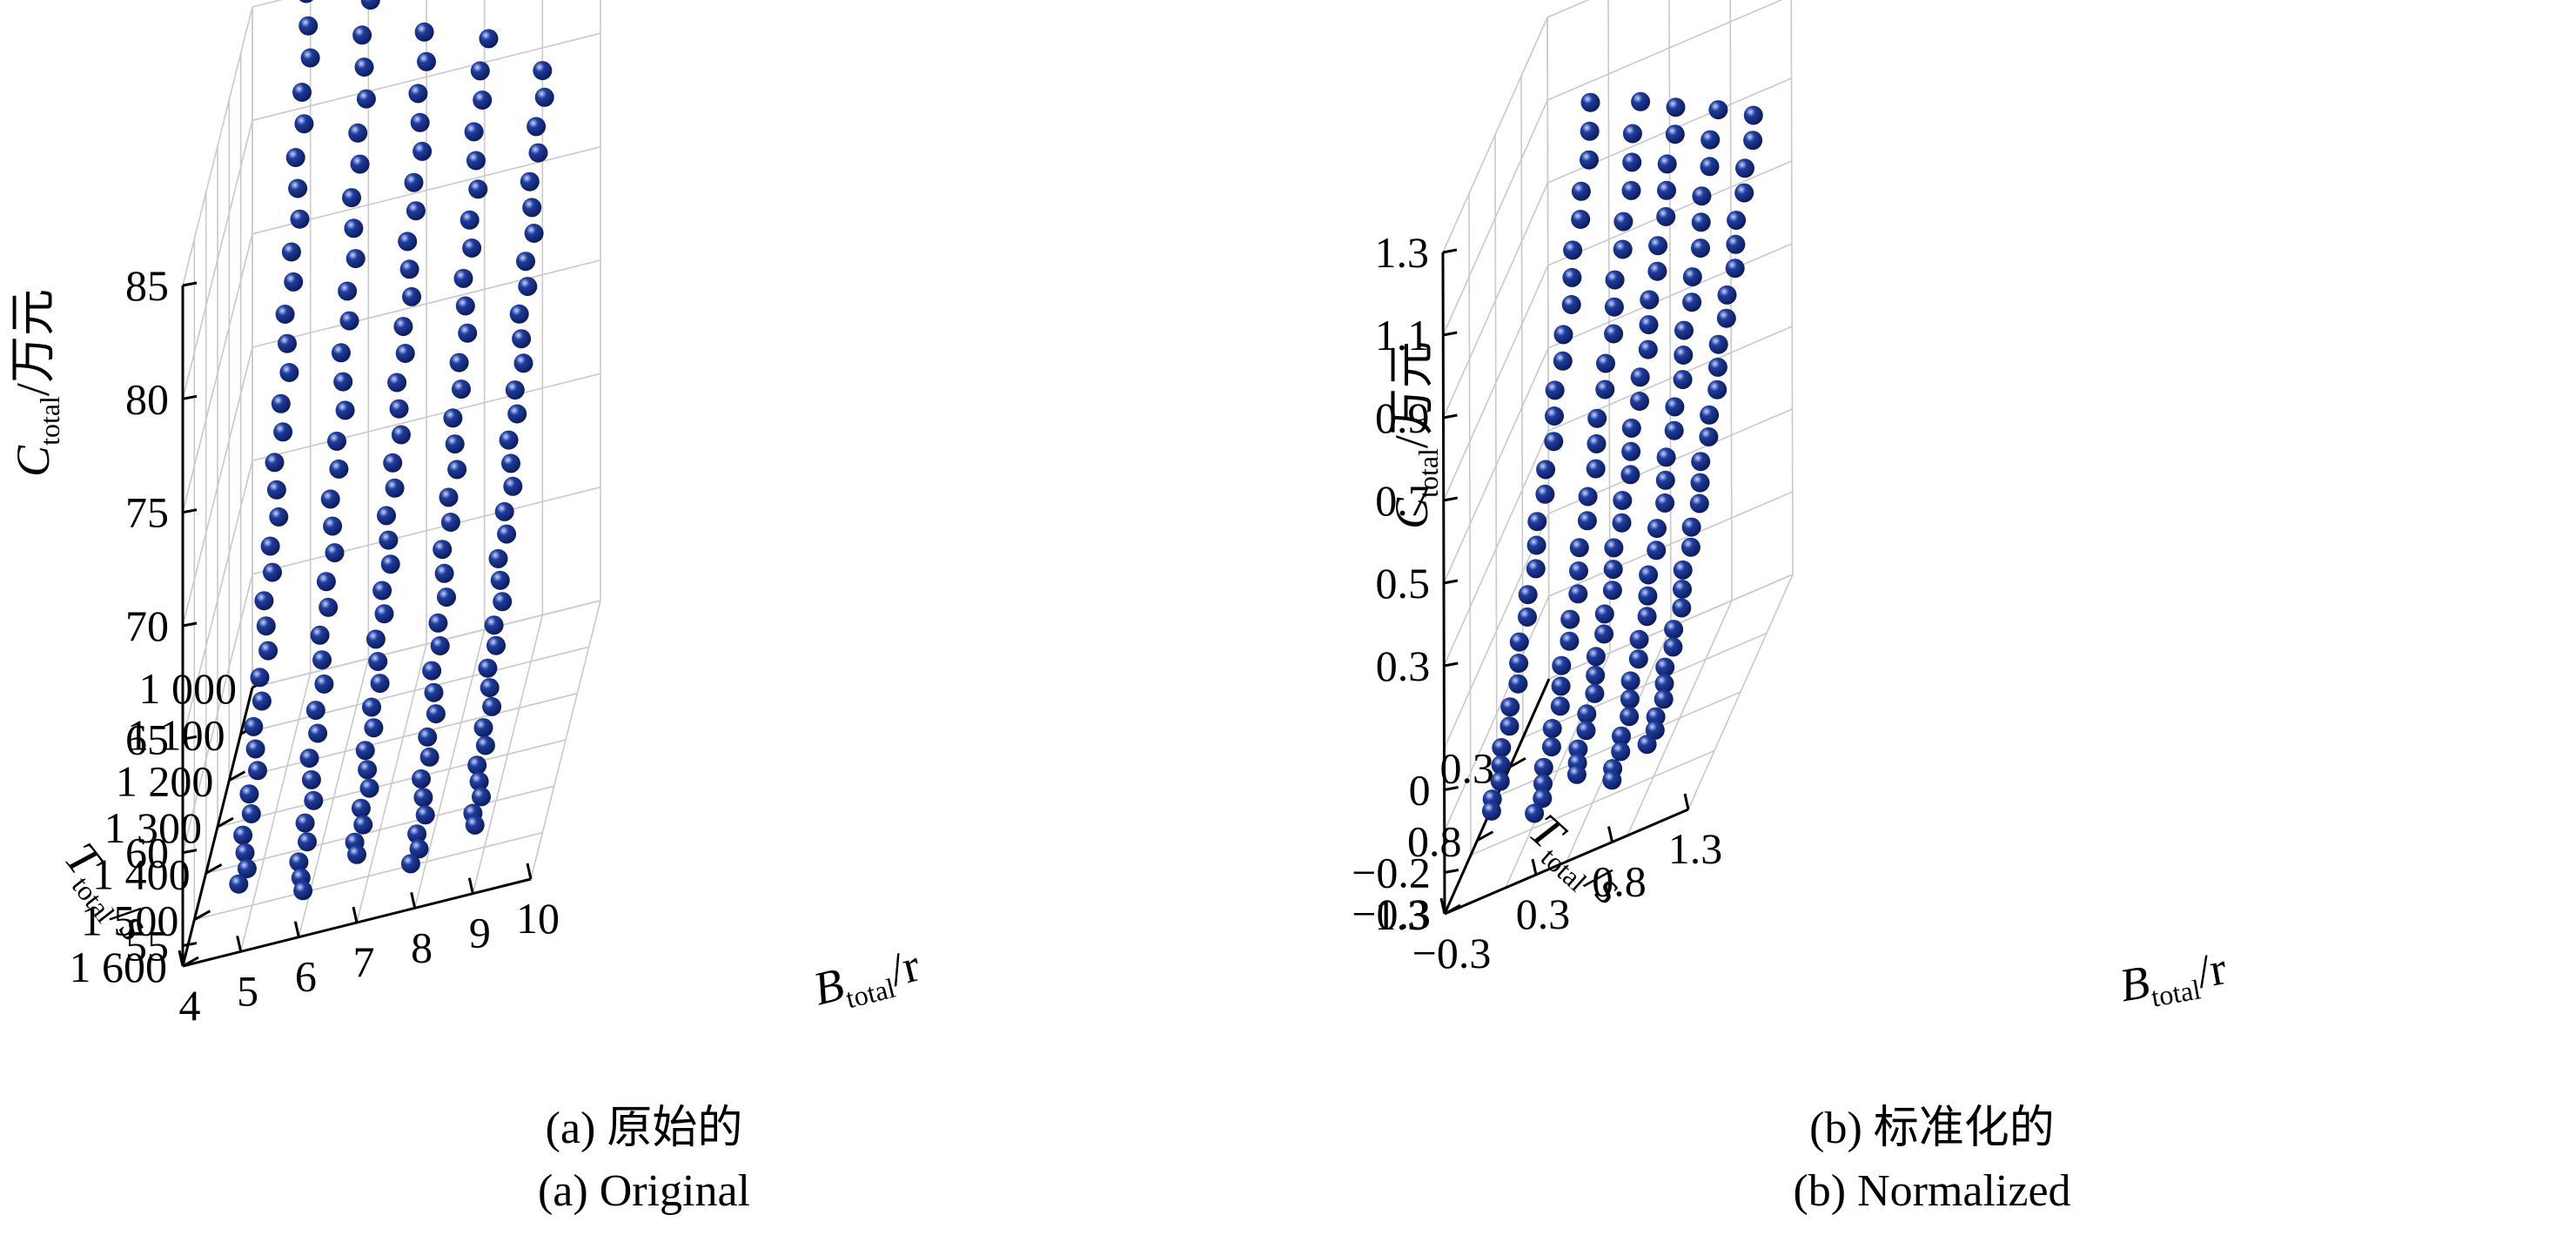 This screenshot has height=1242, width=2576. What do you see at coordinates (1518, 762) in the screenshot?
I see `b-y-tick-mark` at bounding box center [1518, 762].